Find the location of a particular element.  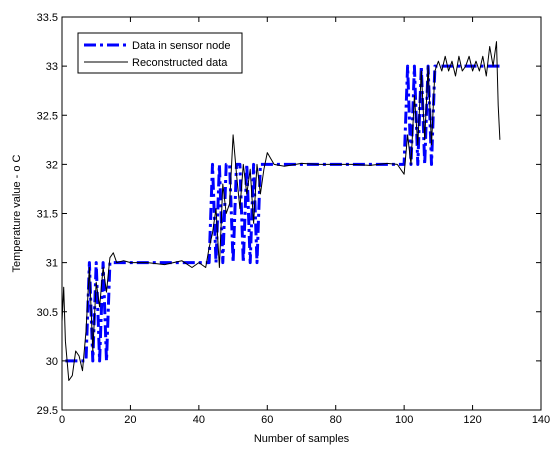

legend-label-reconstructed-data: Reconstructed data is located at coordinates (180, 63).